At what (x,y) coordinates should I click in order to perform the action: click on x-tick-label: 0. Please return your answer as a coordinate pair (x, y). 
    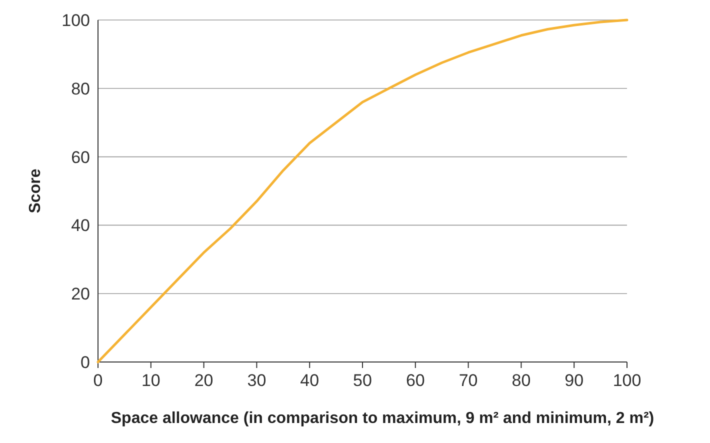
    Looking at the image, I should click on (98, 380).